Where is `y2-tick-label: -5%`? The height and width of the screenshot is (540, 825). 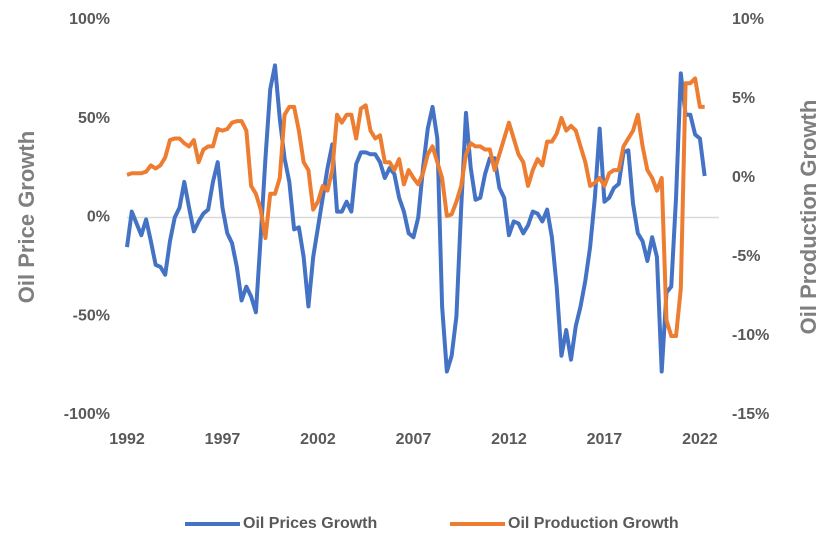 y2-tick-label: -5% is located at coordinates (746, 256).